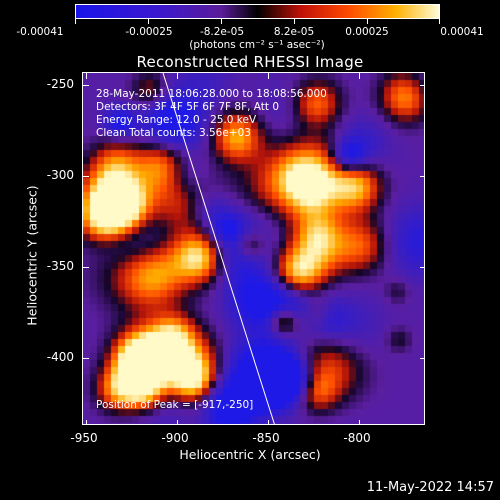 Image resolution: width=500 pixels, height=500 pixels. Describe the element at coordinates (173, 133) in the screenshot. I see `info-total-counts: Clean Total counts: 3.56e+03` at that location.